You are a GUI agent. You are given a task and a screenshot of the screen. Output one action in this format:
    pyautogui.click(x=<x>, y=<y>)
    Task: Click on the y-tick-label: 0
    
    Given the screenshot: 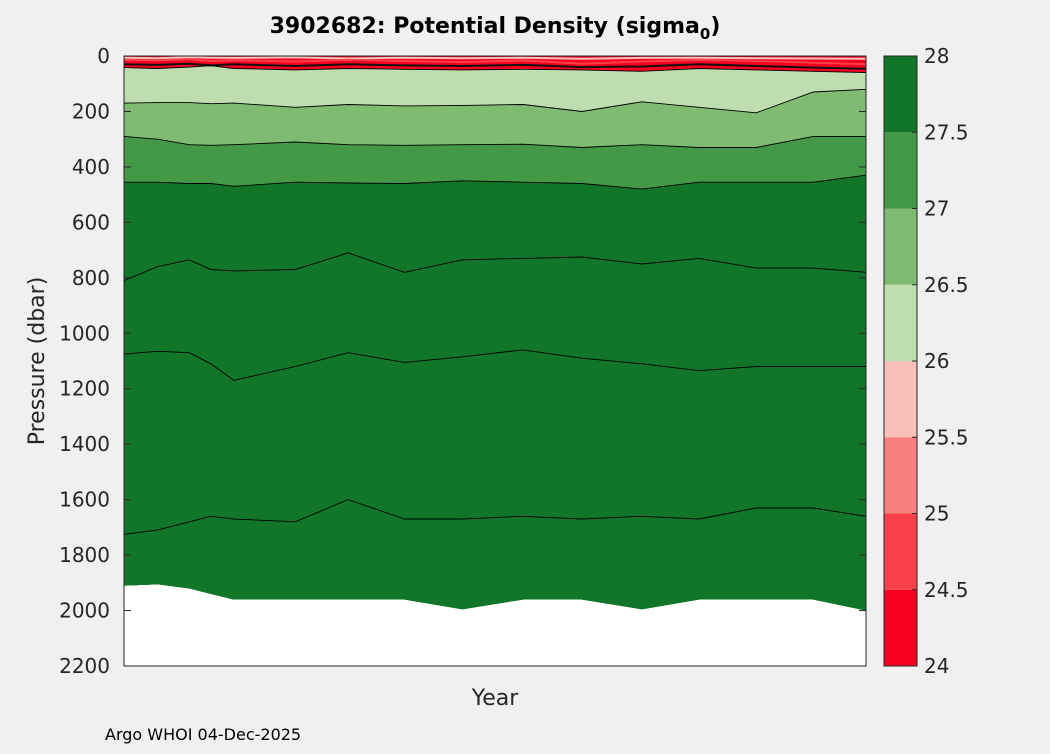 What is the action you would take?
    pyautogui.click(x=103, y=56)
    